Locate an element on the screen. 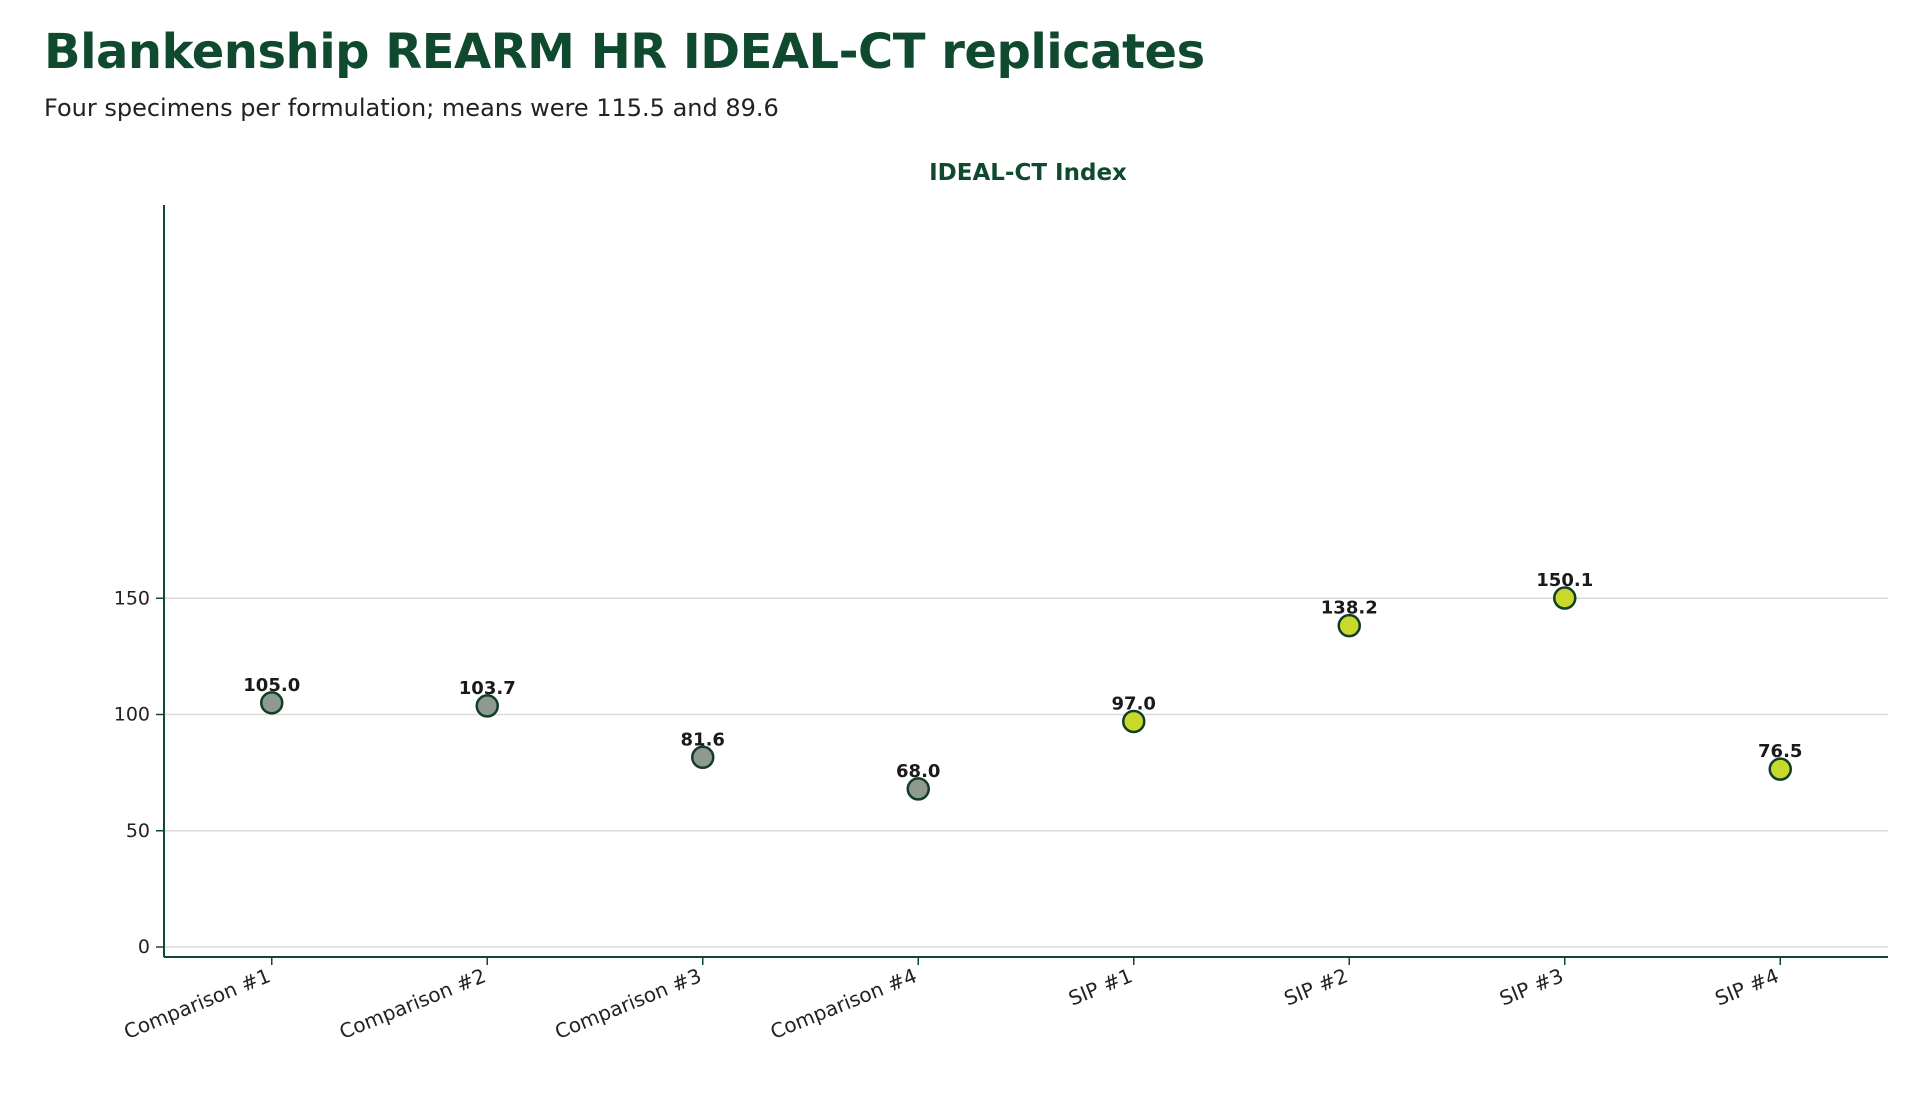 The width and height of the screenshot is (1920, 1120). x-tick-label: Comparison #1 is located at coordinates (196, 1003).